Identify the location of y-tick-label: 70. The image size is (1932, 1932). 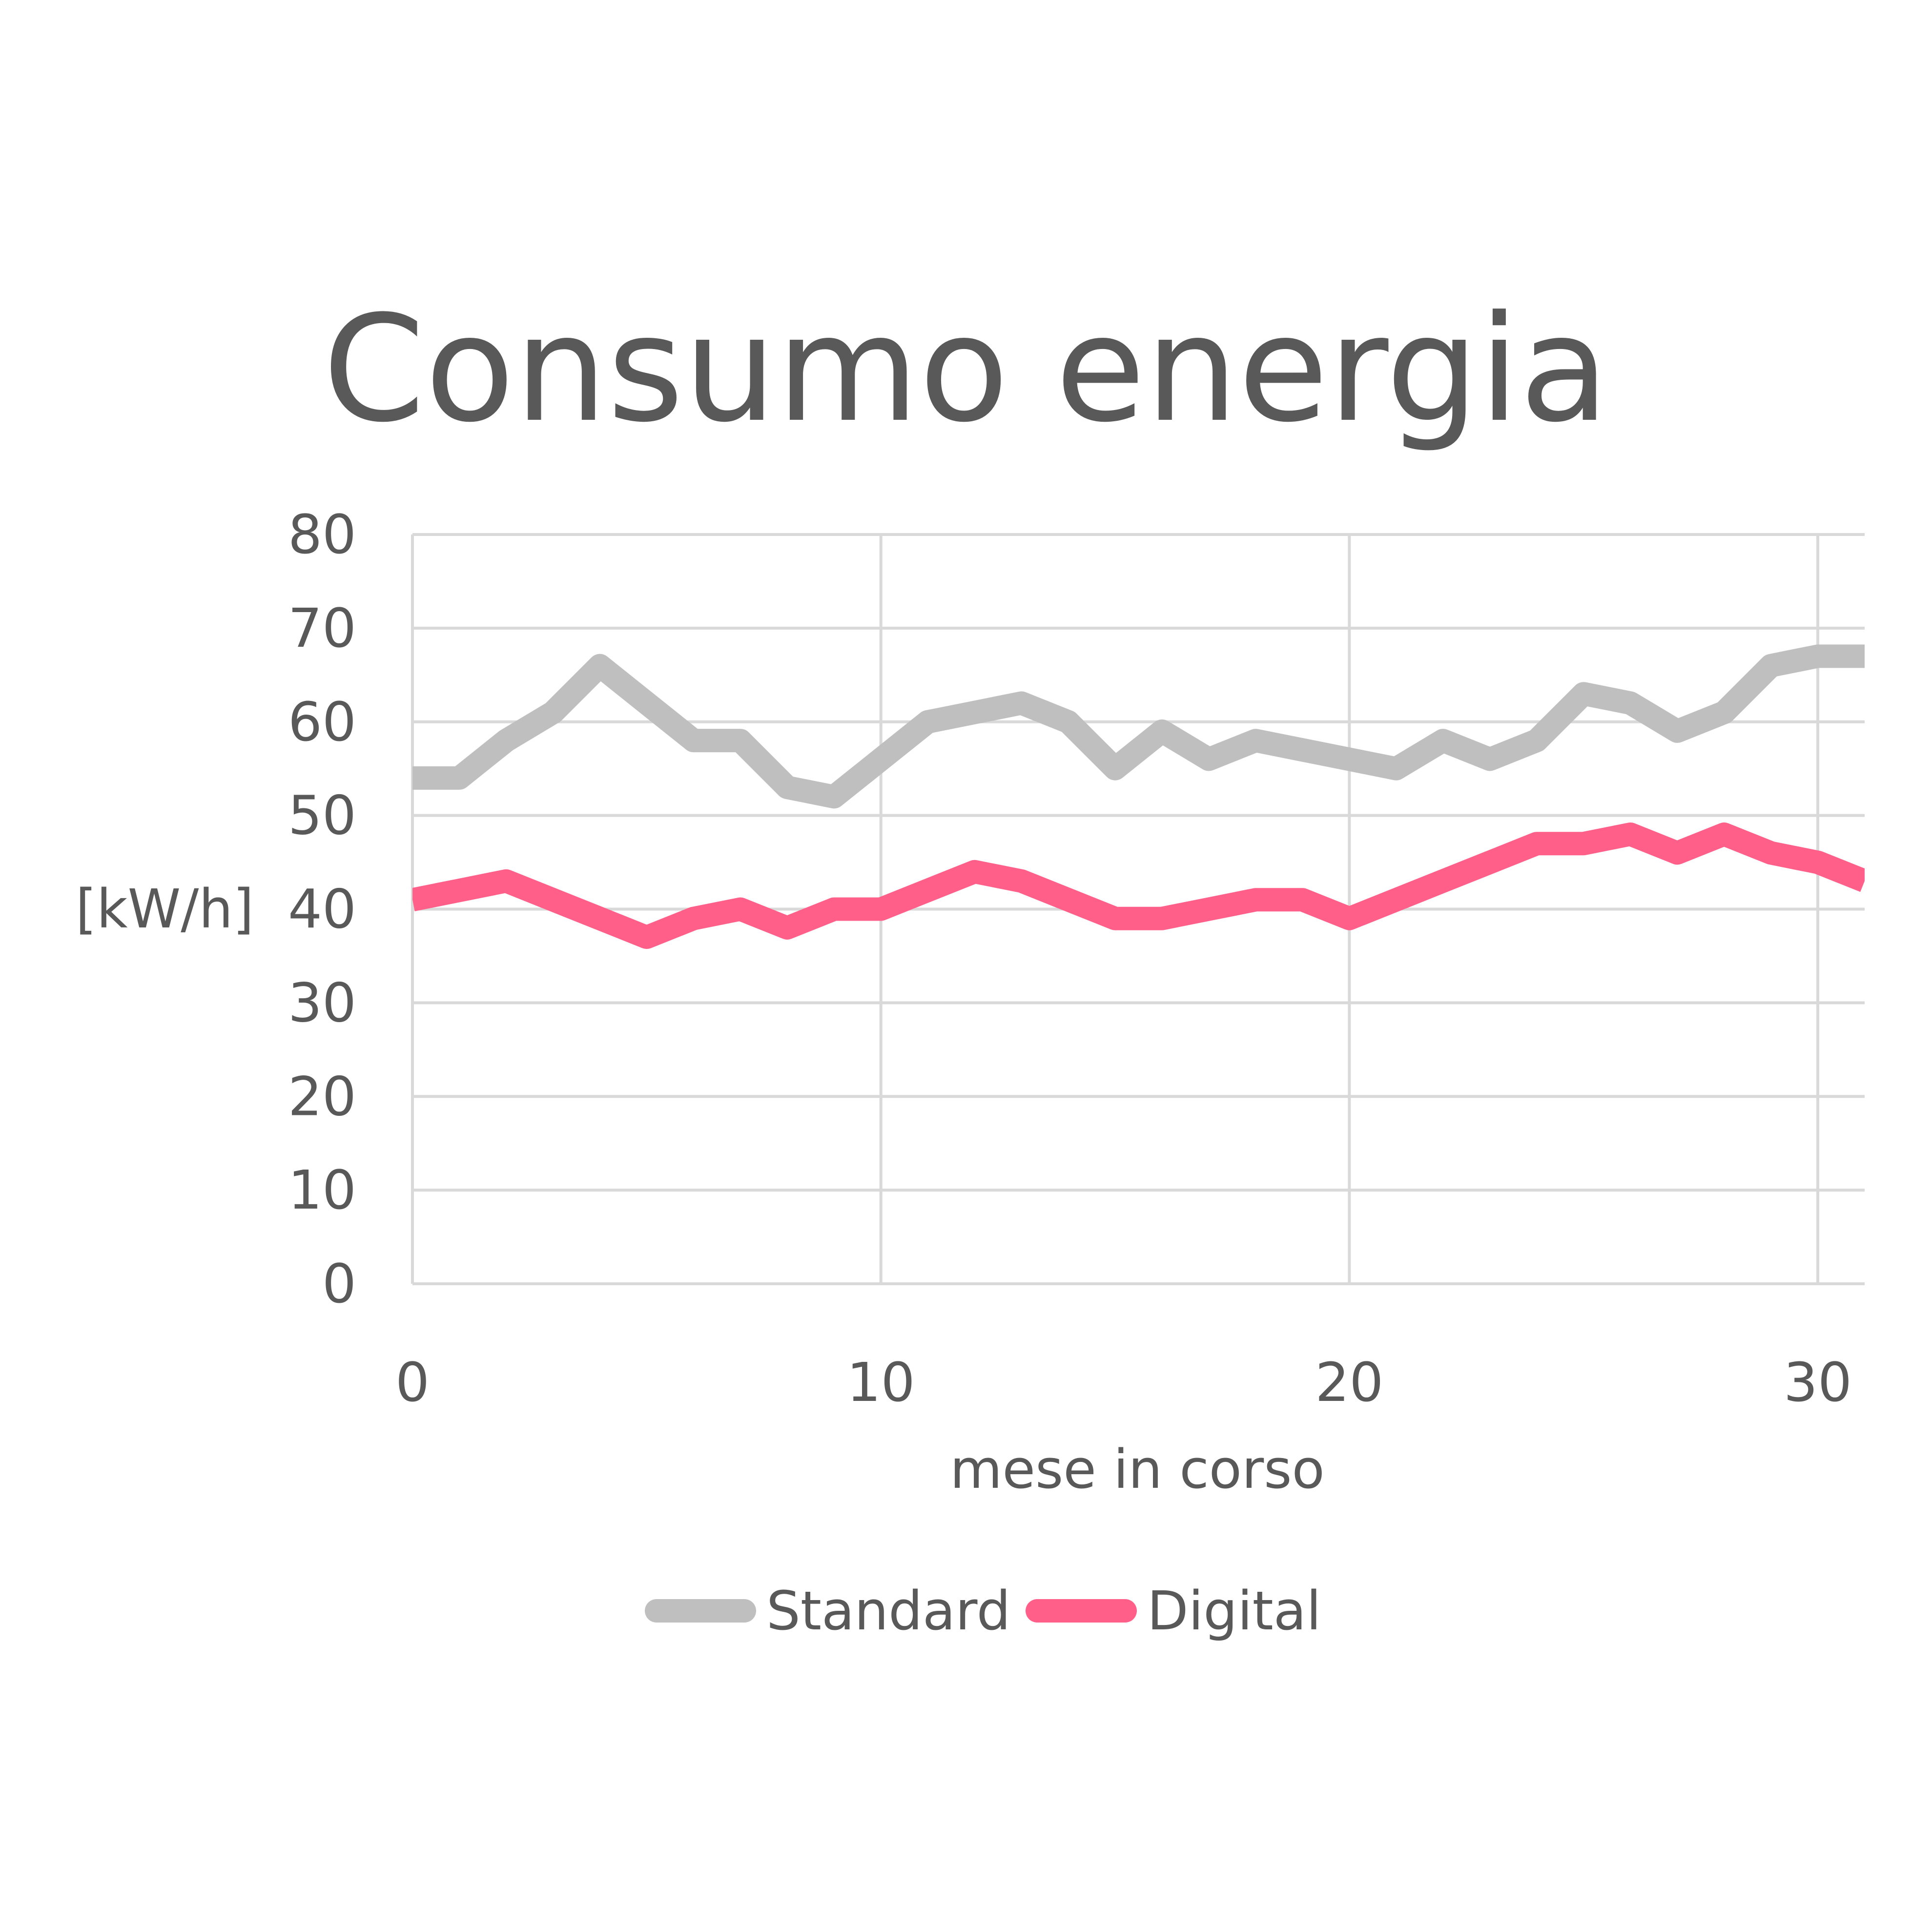
(322, 628).